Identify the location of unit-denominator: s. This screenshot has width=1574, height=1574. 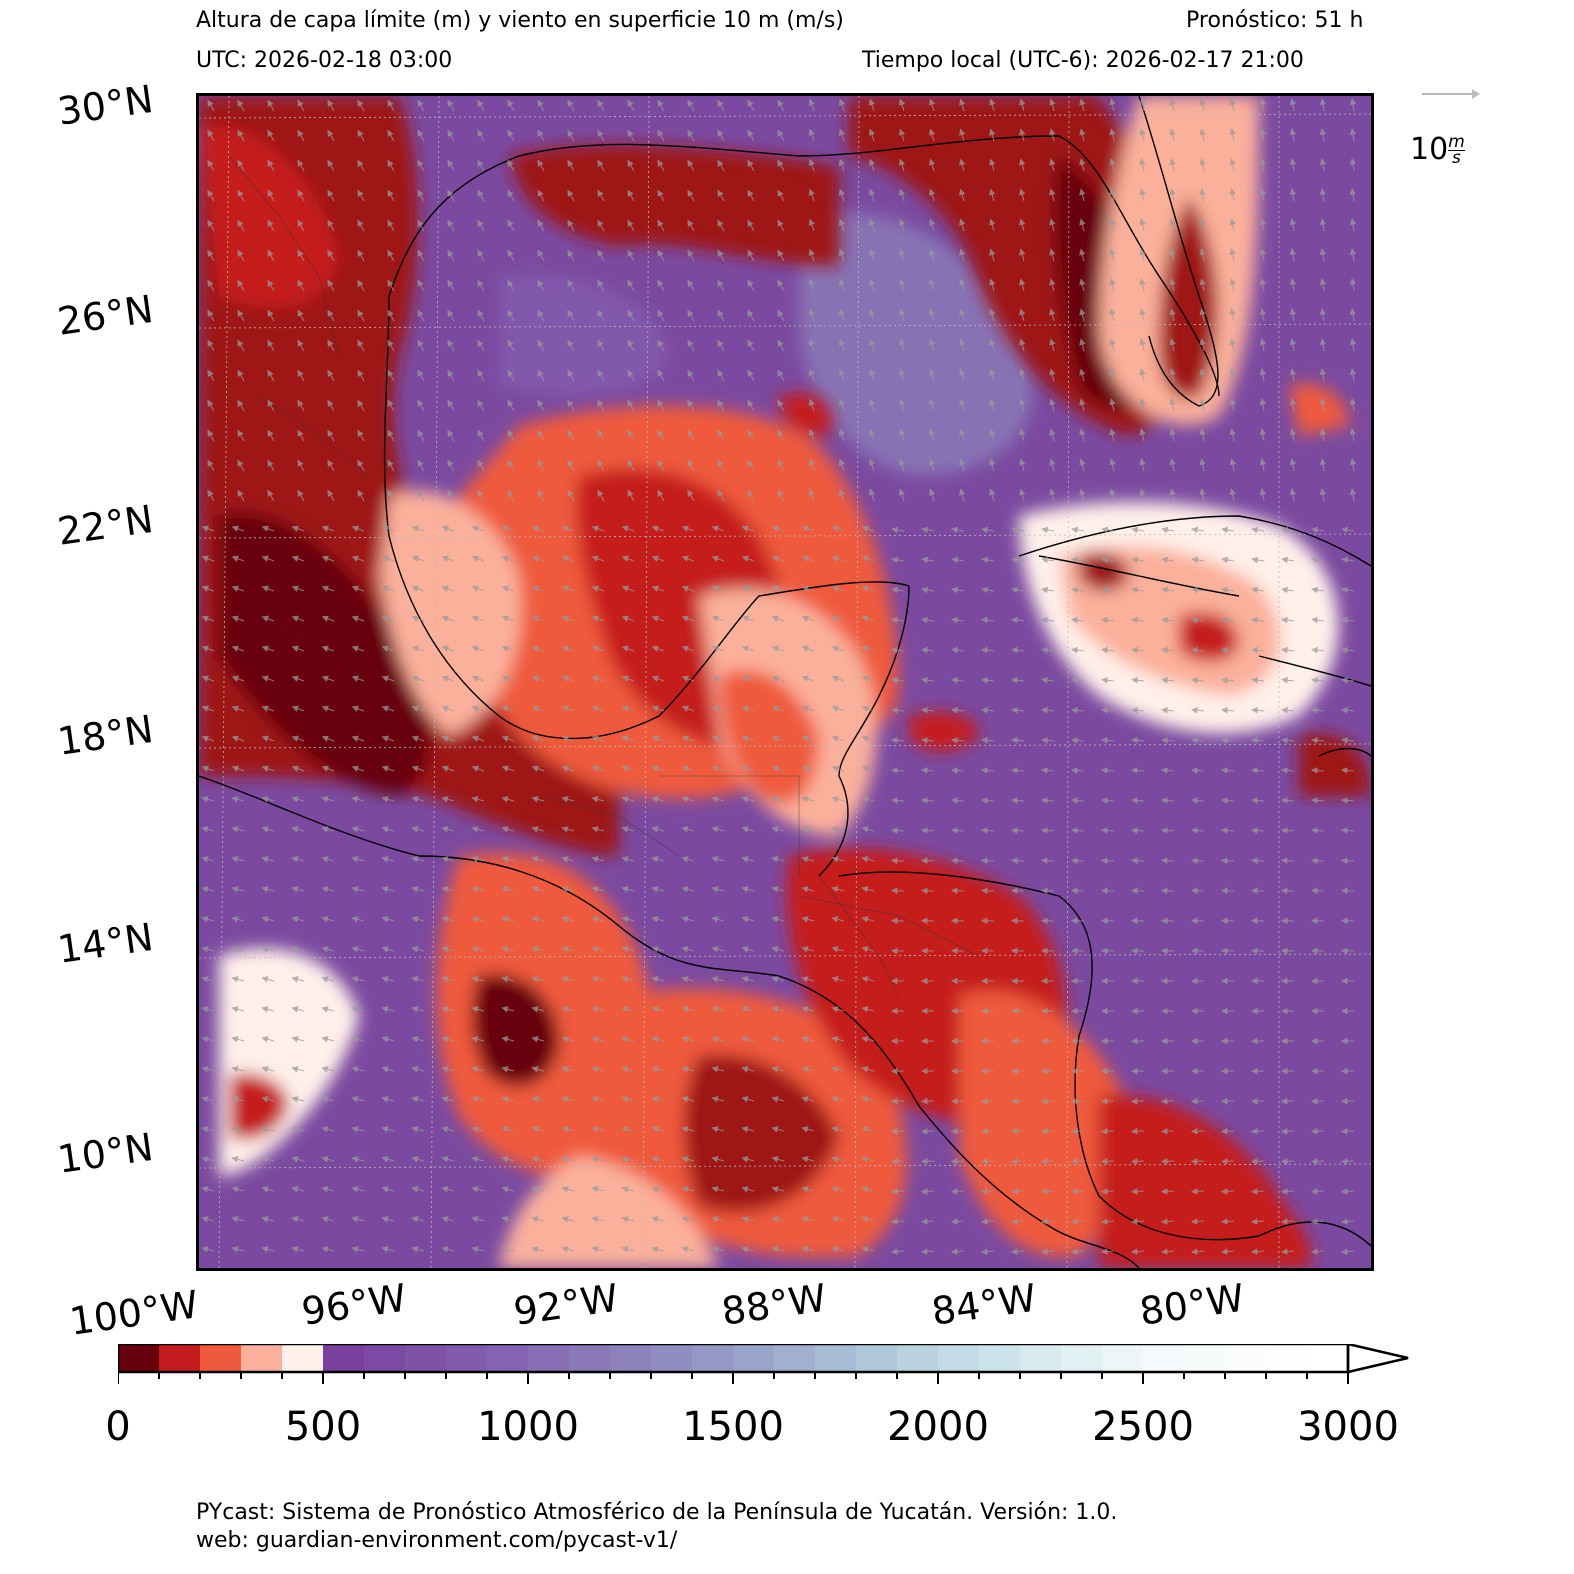
(1456, 158).